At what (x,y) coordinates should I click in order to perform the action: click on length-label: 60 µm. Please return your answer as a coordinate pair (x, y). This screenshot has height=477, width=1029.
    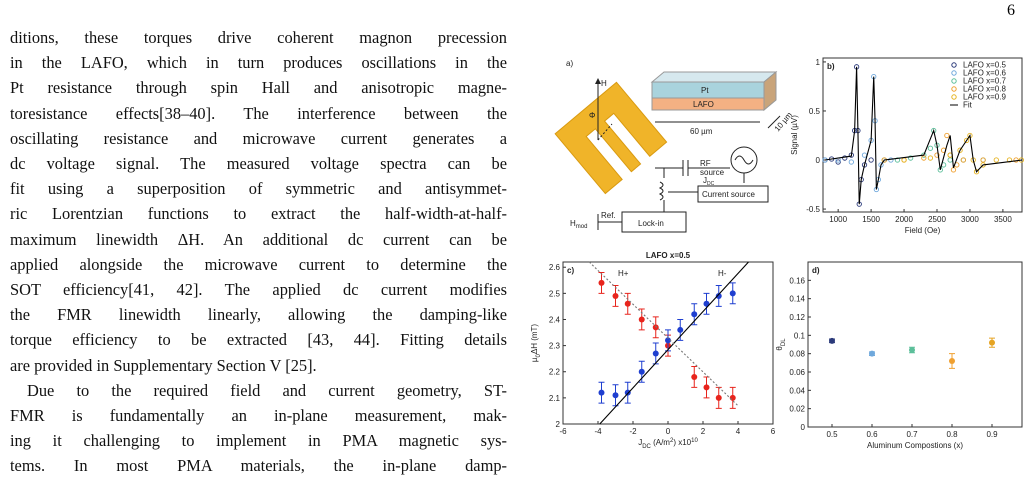
    Looking at the image, I should click on (701, 131).